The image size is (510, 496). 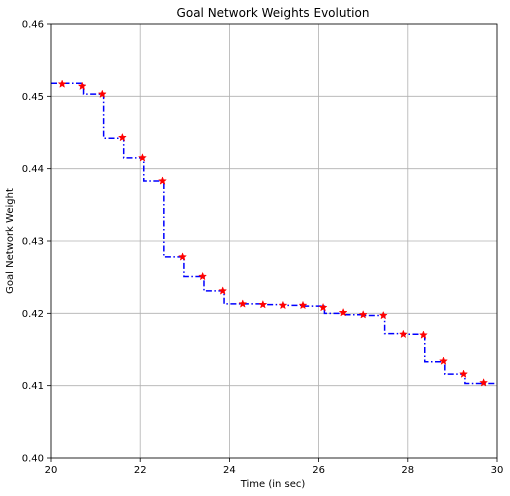 What do you see at coordinates (10, 241) in the screenshot?
I see `y-axis-label: Goal Network Weight` at bounding box center [10, 241].